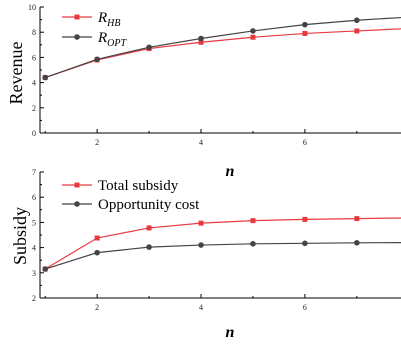 This screenshot has height=347, width=401. I want to click on subsidy-x-axis-label: n, so click(230, 332).